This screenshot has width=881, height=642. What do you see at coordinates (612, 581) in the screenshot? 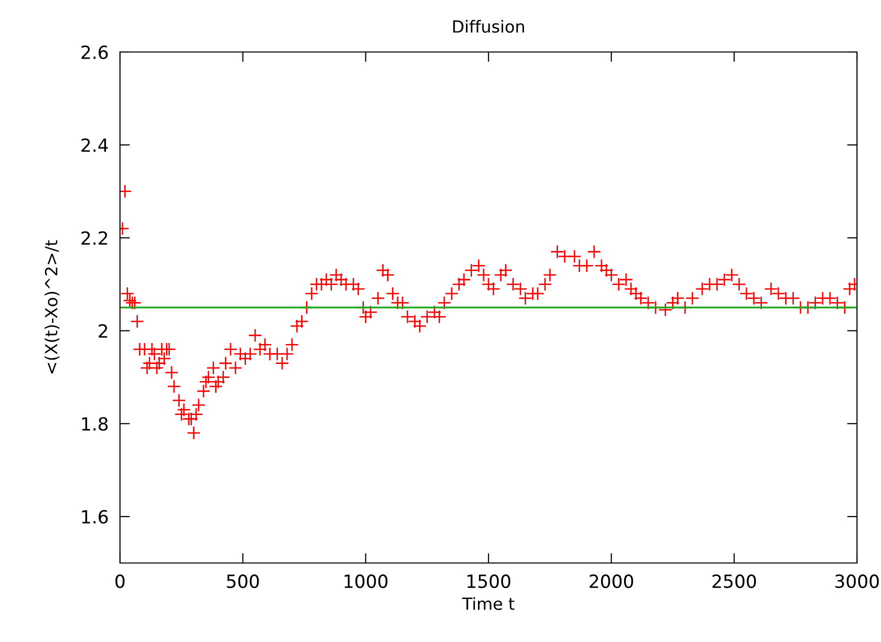
I see `x-tick-label: 2000` at bounding box center [612, 581].